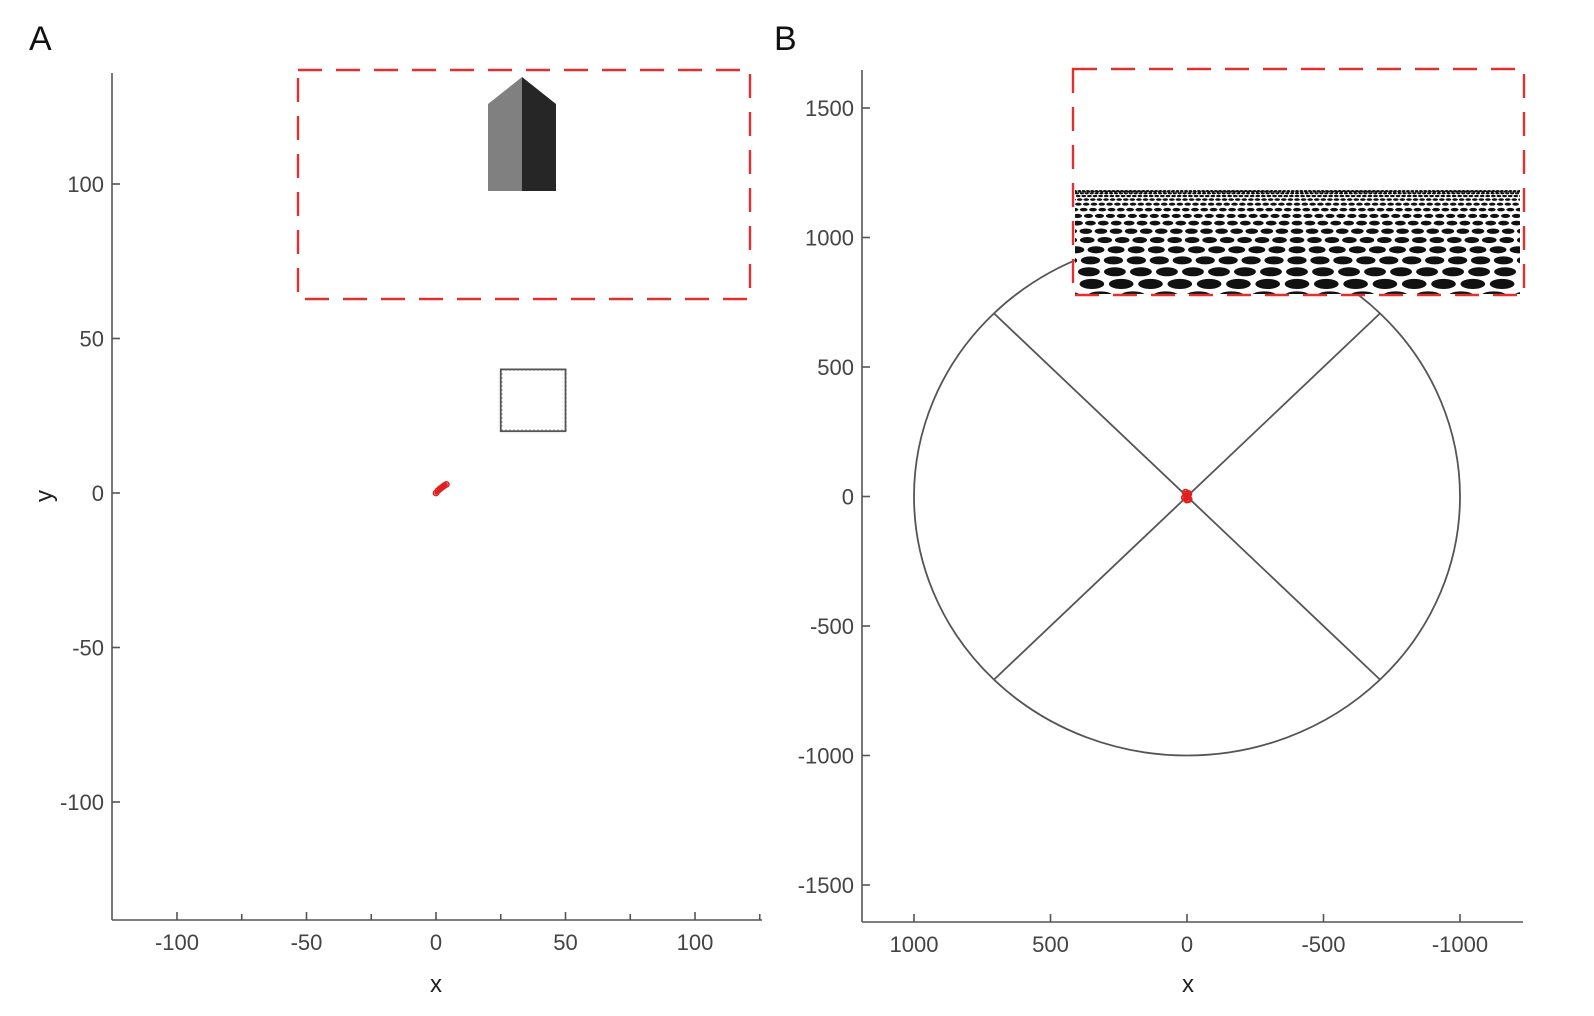 This screenshot has width=1594, height=1016. I want to click on panel-b-x-tick-label: 1000, so click(914, 944).